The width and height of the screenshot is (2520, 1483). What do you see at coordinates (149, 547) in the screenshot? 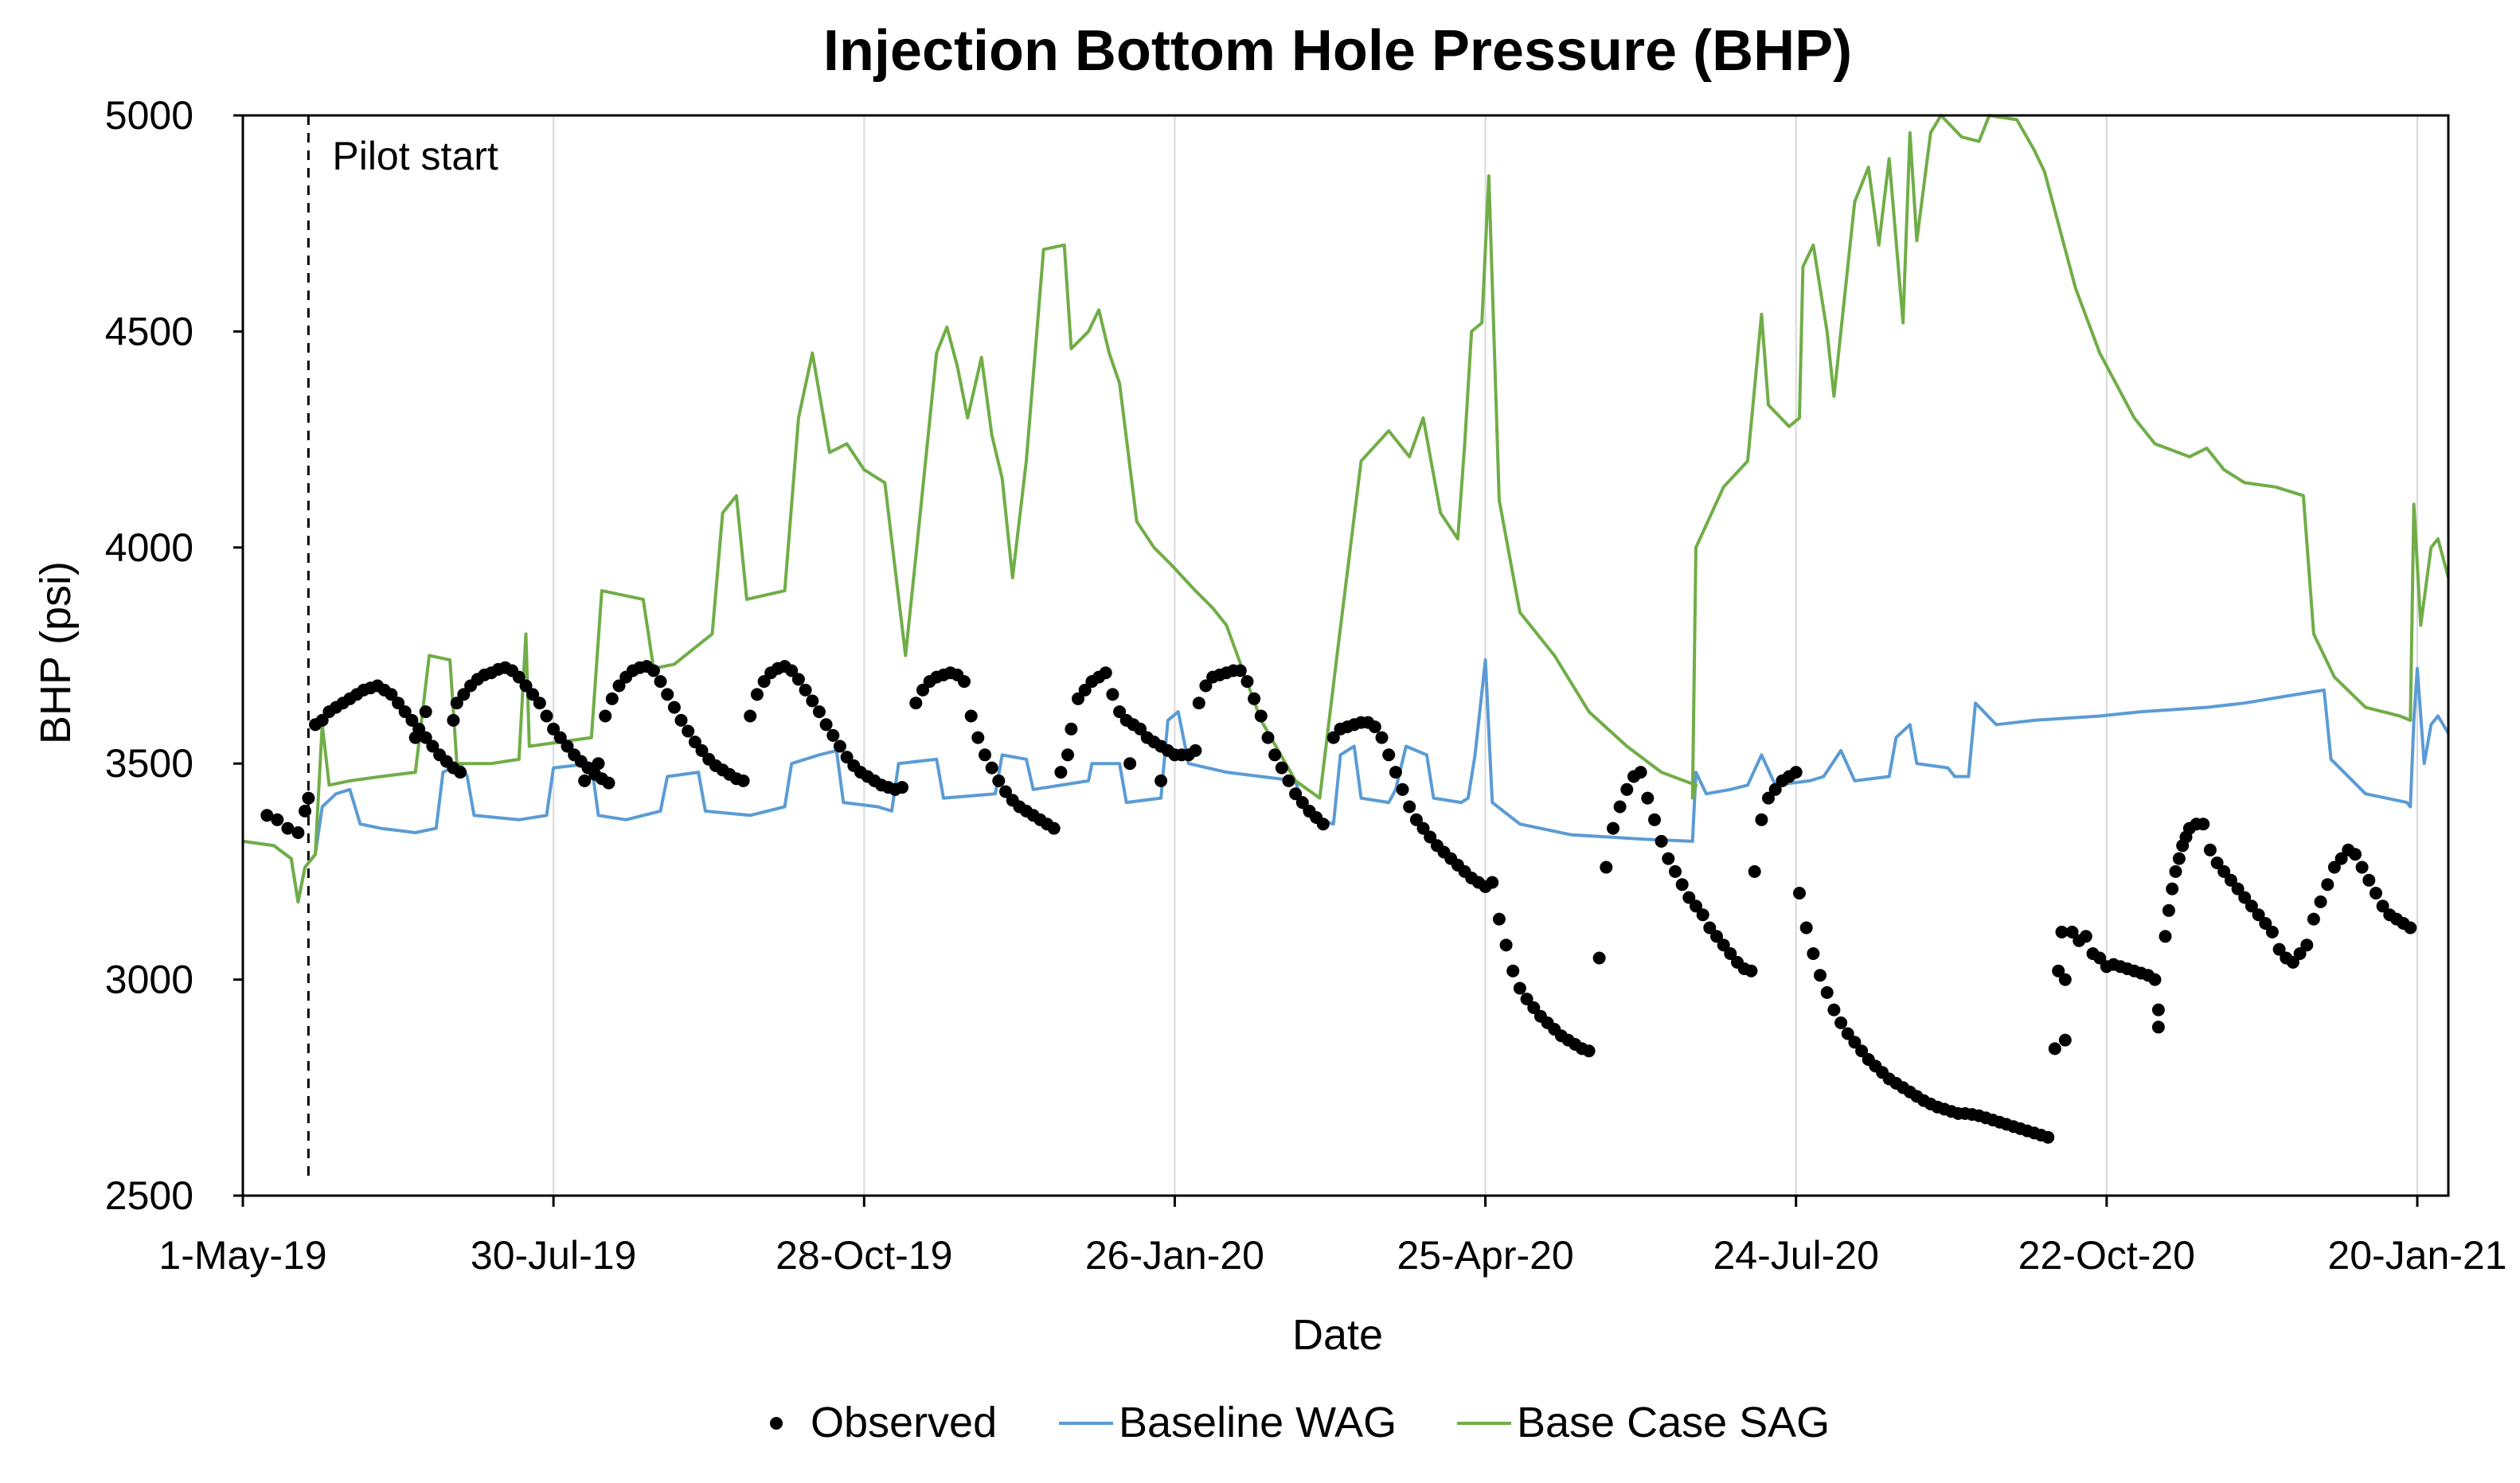
I see `y-tick-label: 4000` at bounding box center [149, 547].